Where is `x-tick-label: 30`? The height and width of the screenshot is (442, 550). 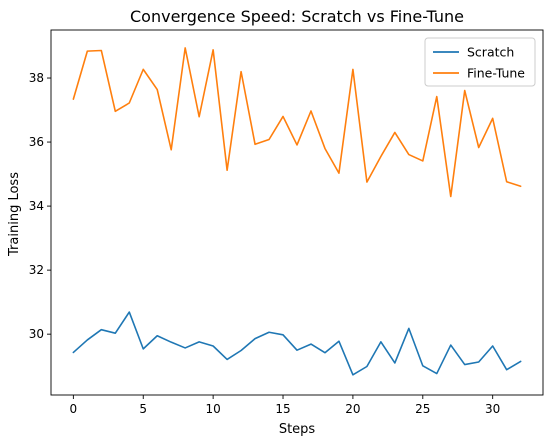
x-tick-label: 30 is located at coordinates (492, 409).